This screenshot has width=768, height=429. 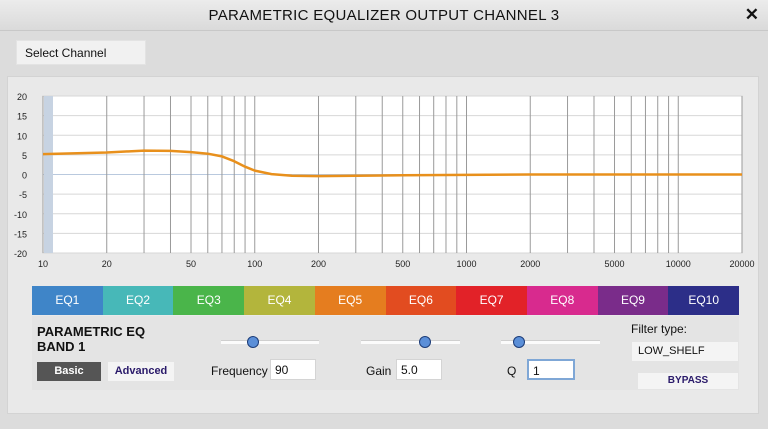 What do you see at coordinates (688, 381) in the screenshot?
I see `bypass-button: BYPASS` at bounding box center [688, 381].